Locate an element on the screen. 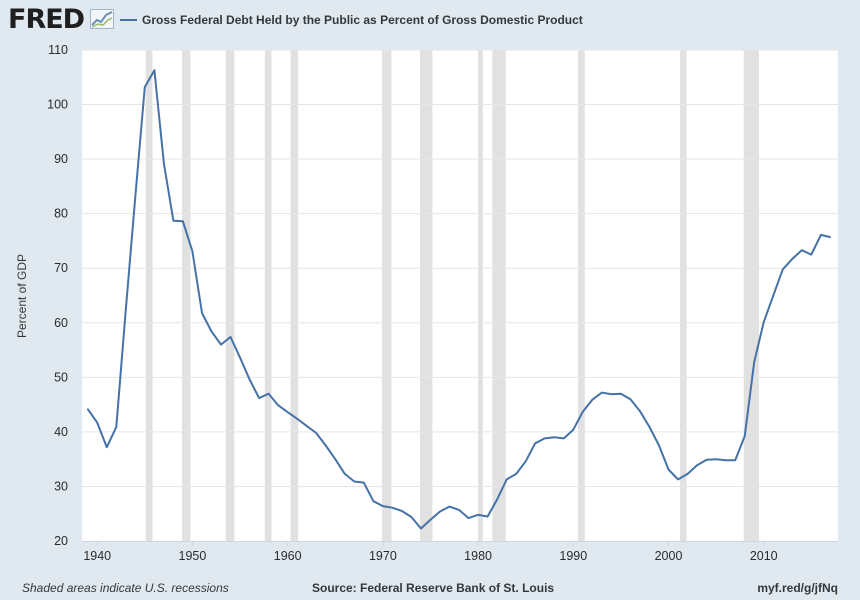 The image size is (860, 600). y-tick-label: 80 is located at coordinates (61, 214).